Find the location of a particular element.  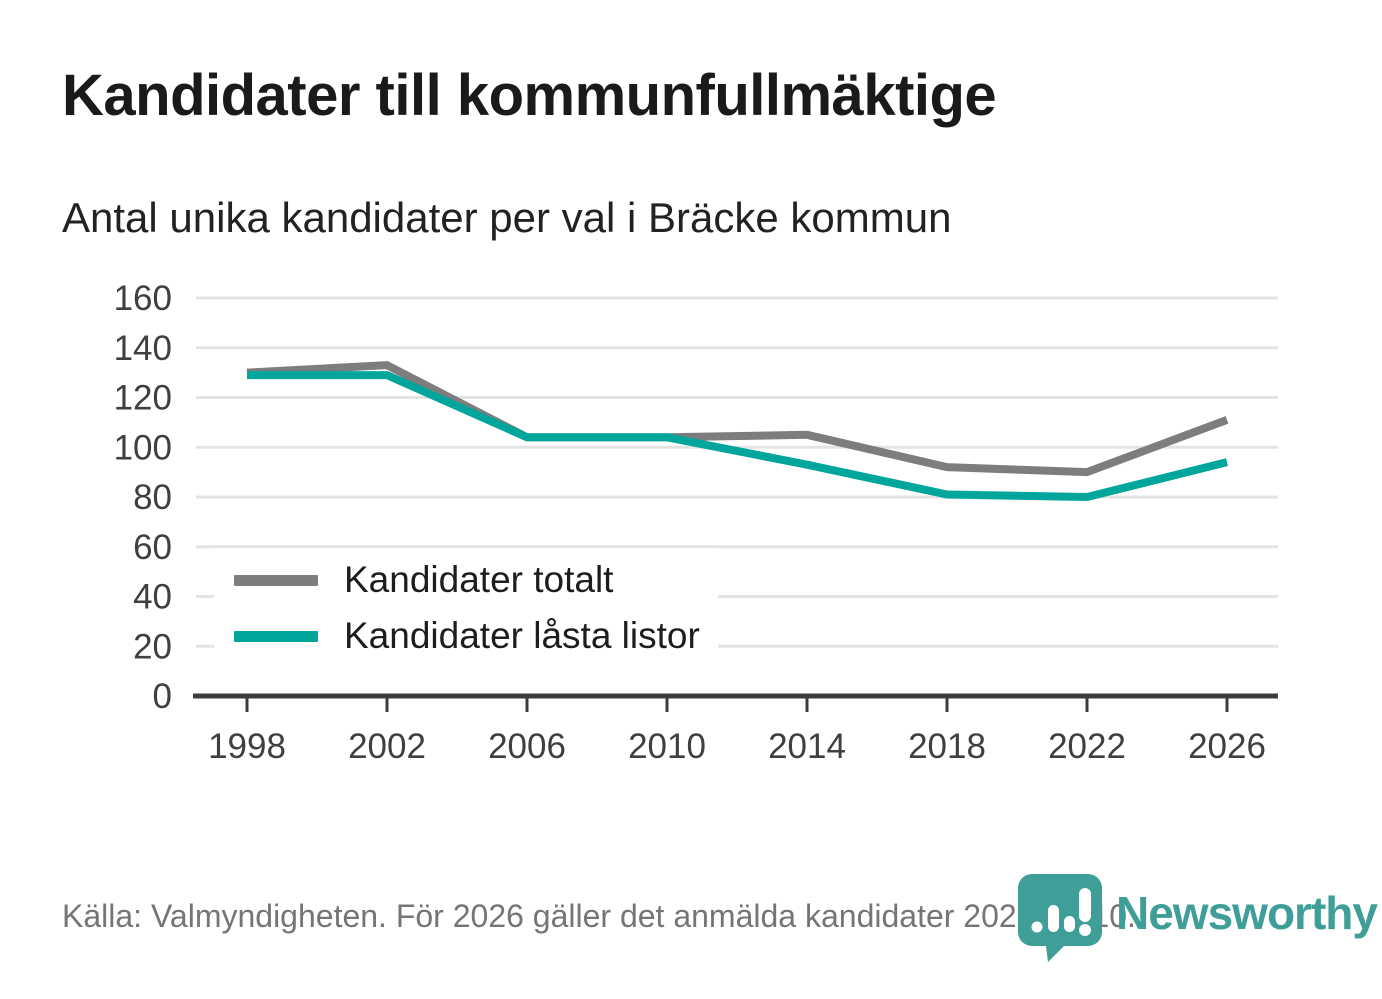

y-tick-label: 160 is located at coordinates (143, 298).